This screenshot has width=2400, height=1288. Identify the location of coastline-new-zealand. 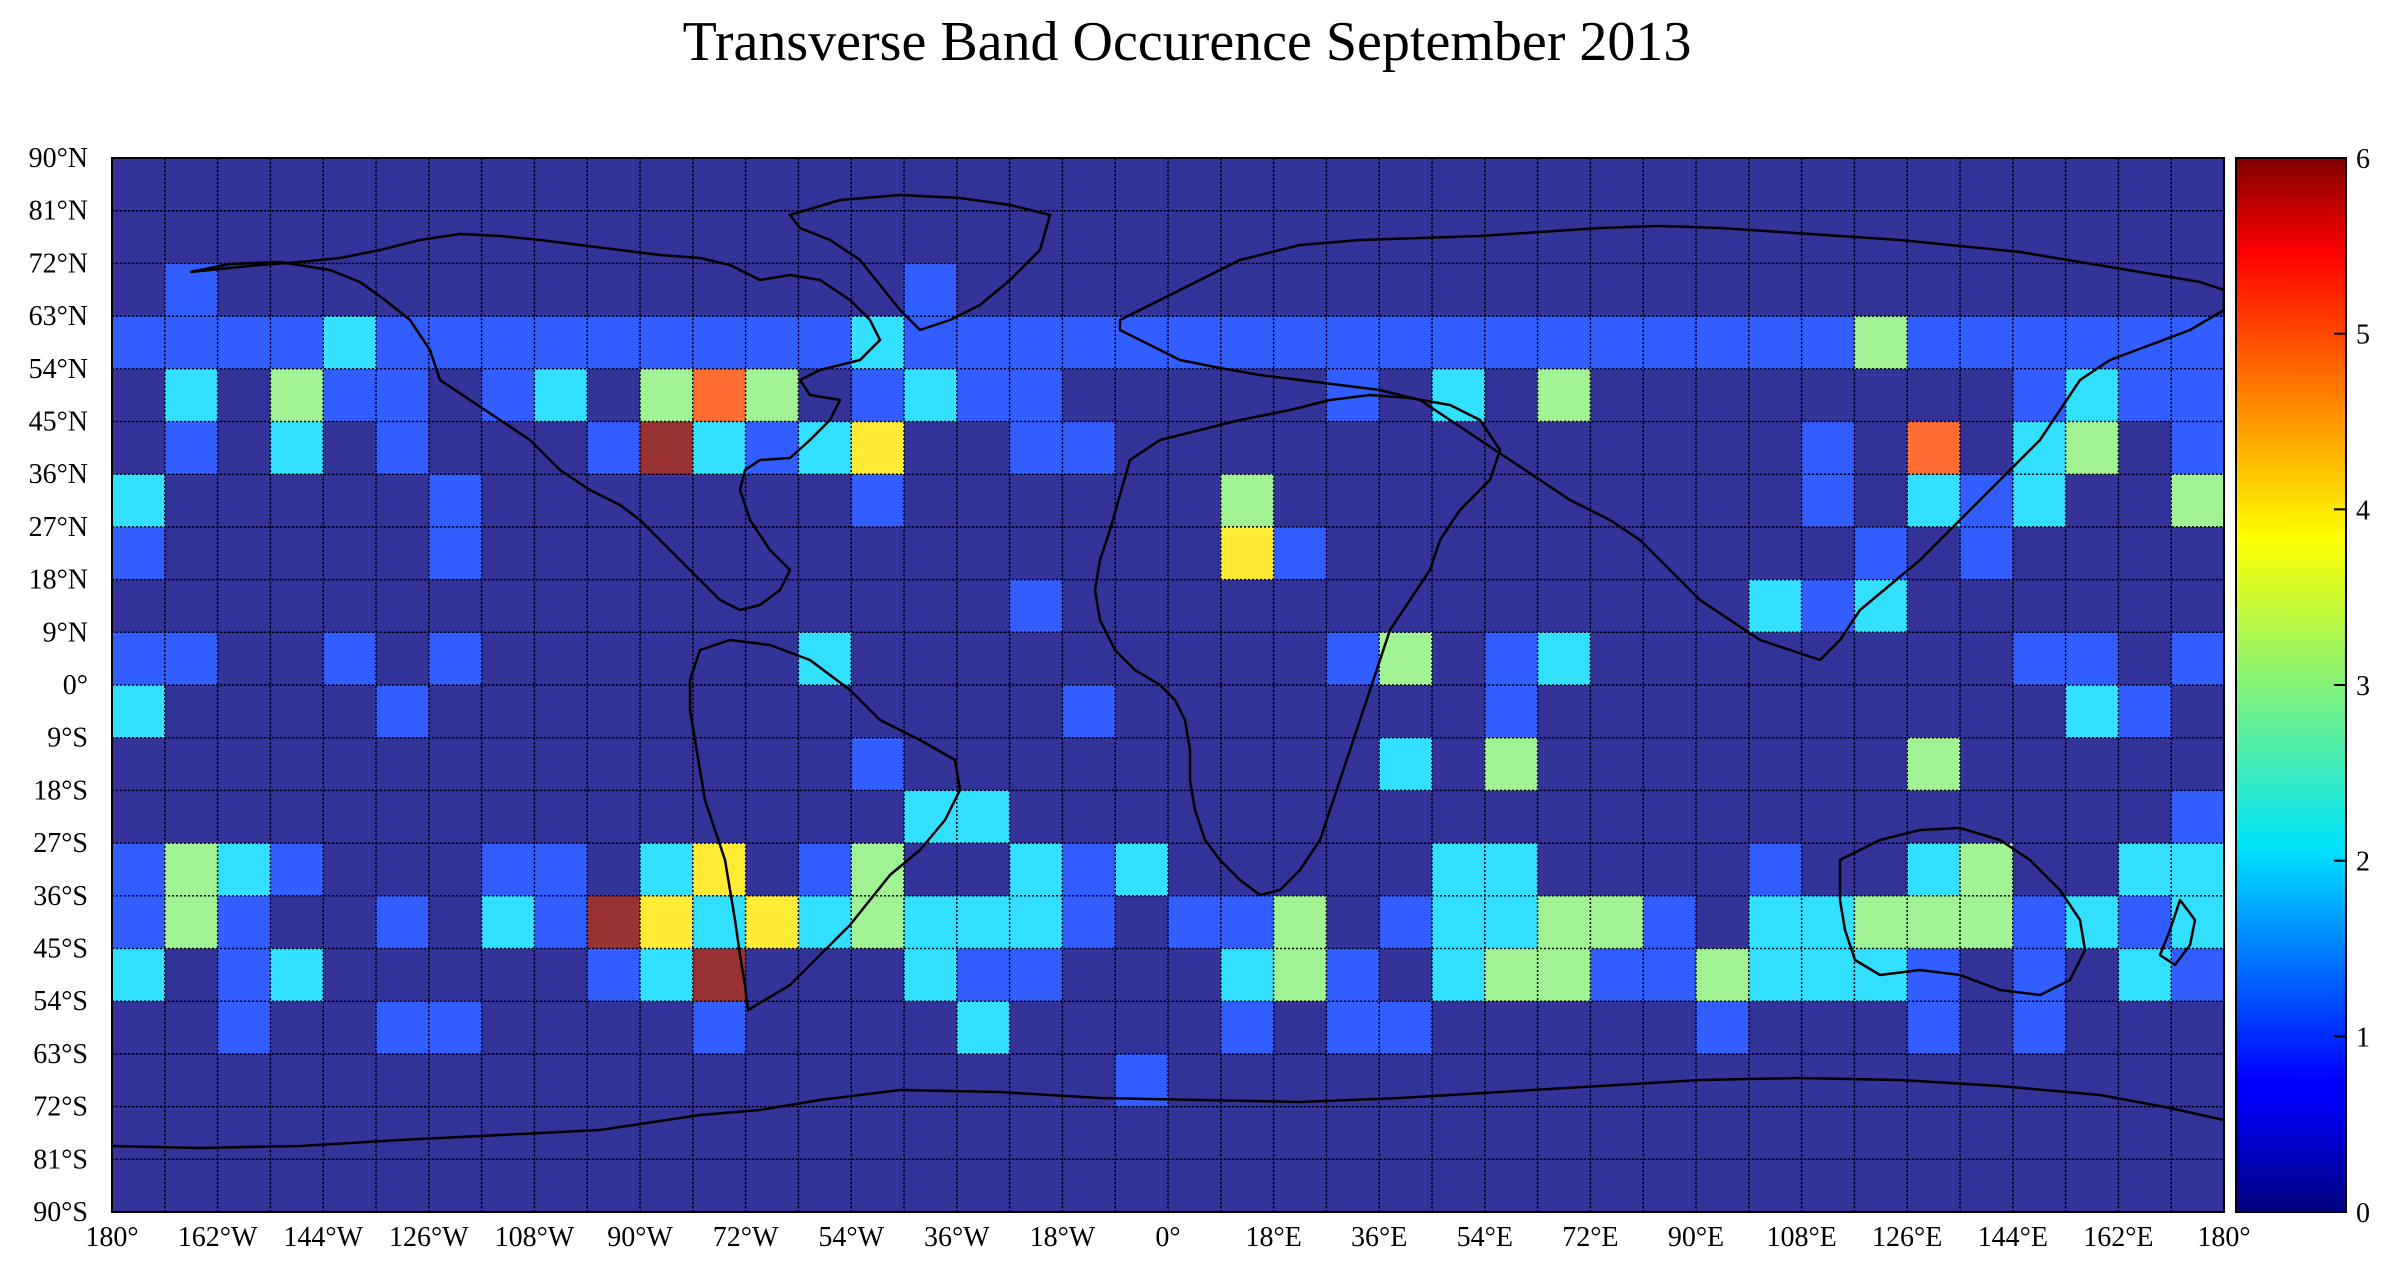
(2177, 932).